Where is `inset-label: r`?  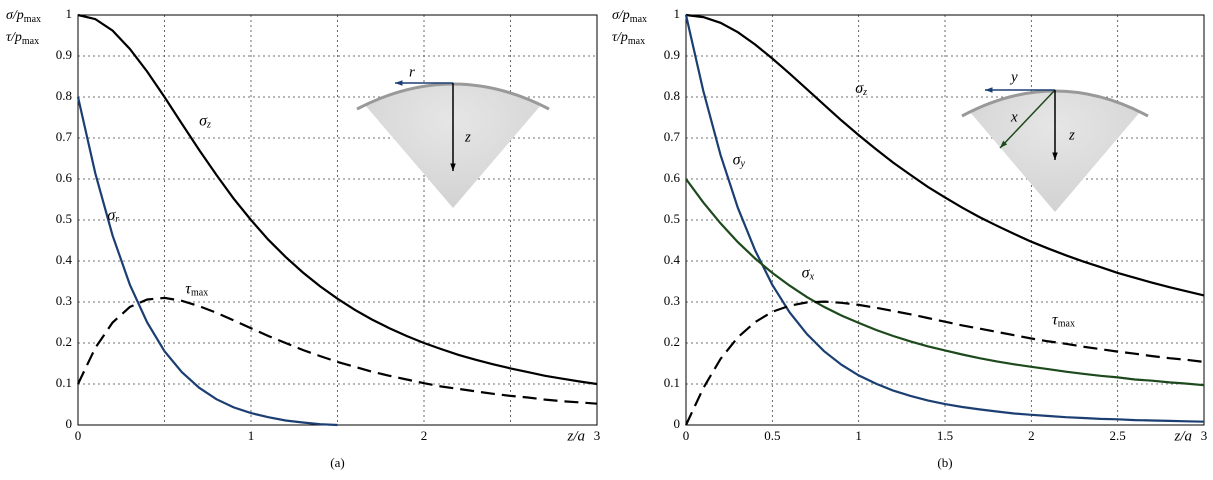
inset-label: r is located at coordinates (412, 72).